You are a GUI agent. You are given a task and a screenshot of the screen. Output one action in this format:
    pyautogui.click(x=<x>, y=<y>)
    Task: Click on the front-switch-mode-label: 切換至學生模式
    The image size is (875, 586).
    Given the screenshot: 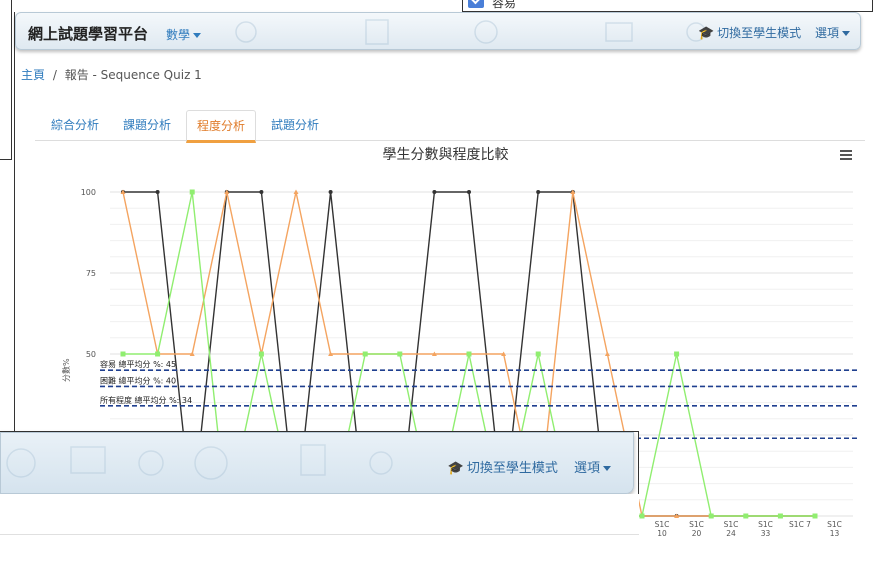 What is the action you would take?
    pyautogui.click(x=512, y=468)
    